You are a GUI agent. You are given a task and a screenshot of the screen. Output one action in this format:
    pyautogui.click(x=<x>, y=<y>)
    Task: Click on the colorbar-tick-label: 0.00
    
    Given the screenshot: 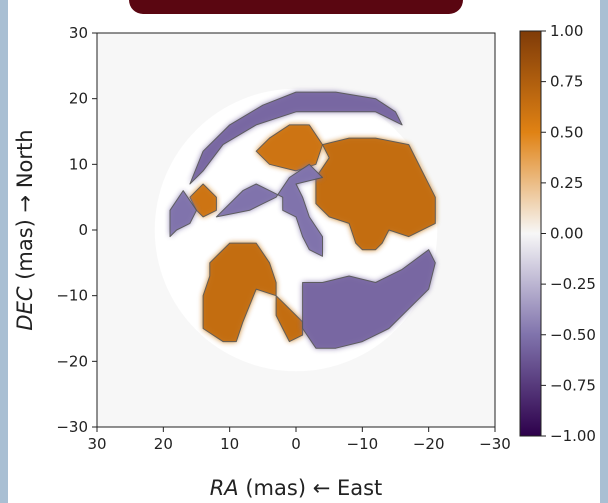 What is the action you would take?
    pyautogui.click(x=566, y=234)
    